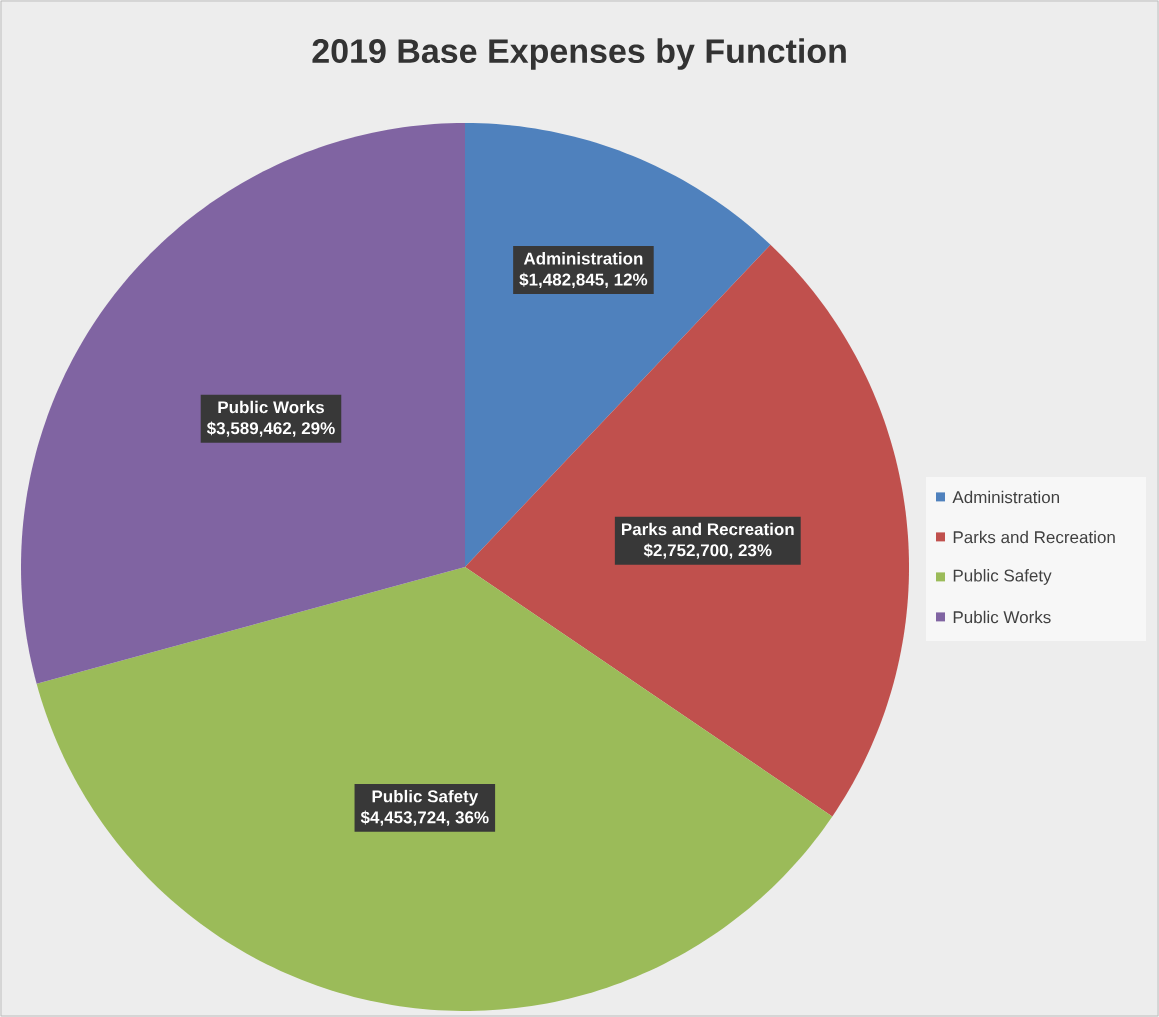  What do you see at coordinates (1002, 577) in the screenshot?
I see `legend-label: Public Safety` at bounding box center [1002, 577].